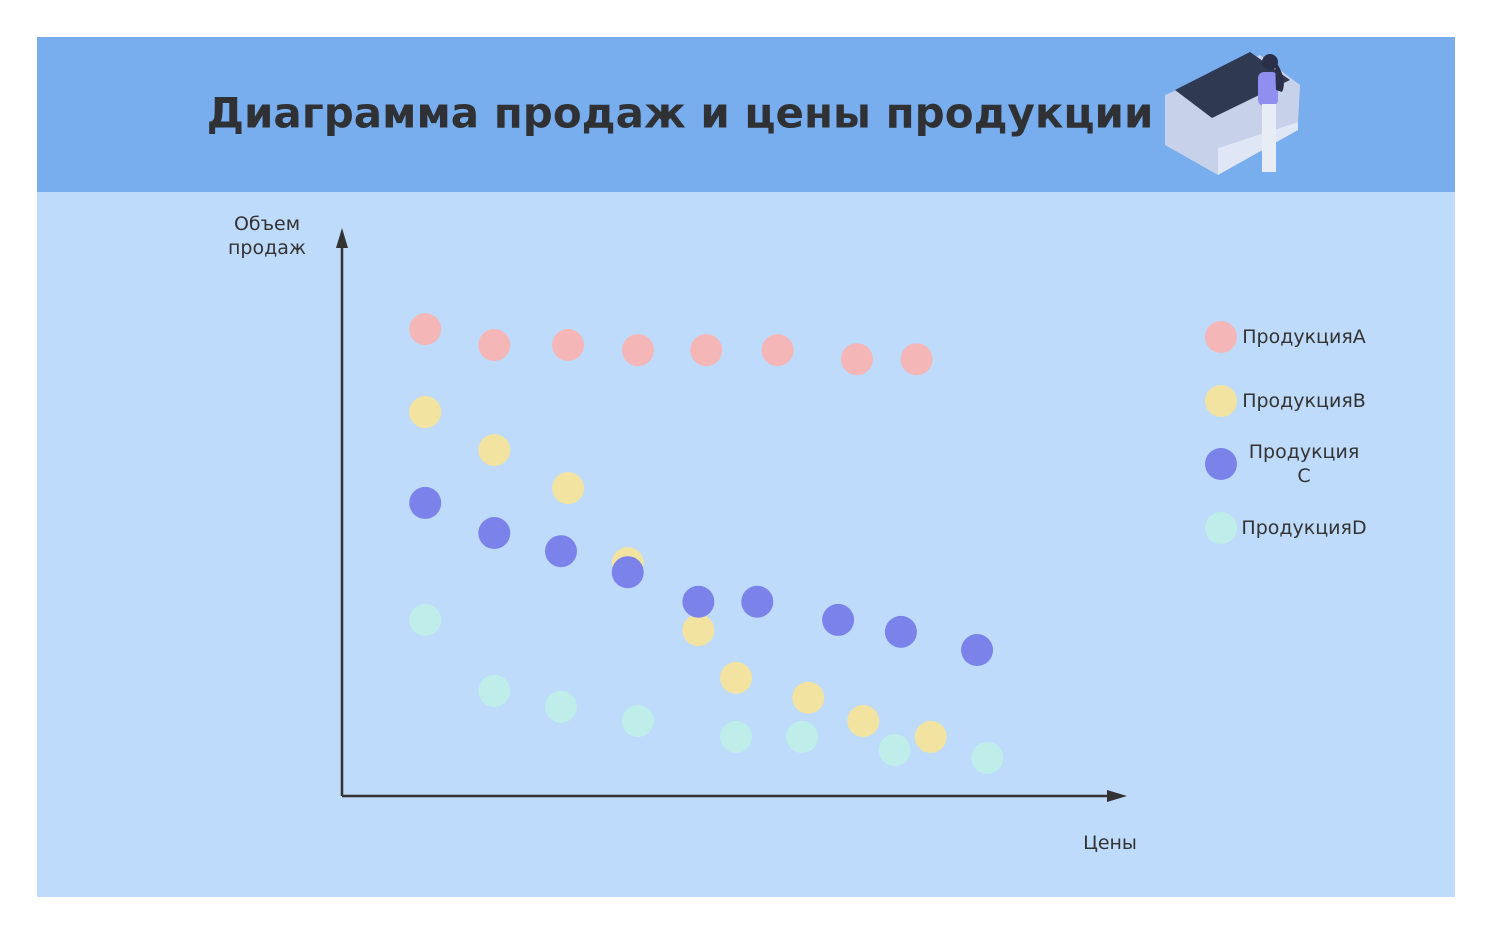 The width and height of the screenshot is (1491, 933). I want to click on legend-label: ПродукцияD, so click(1304, 528).